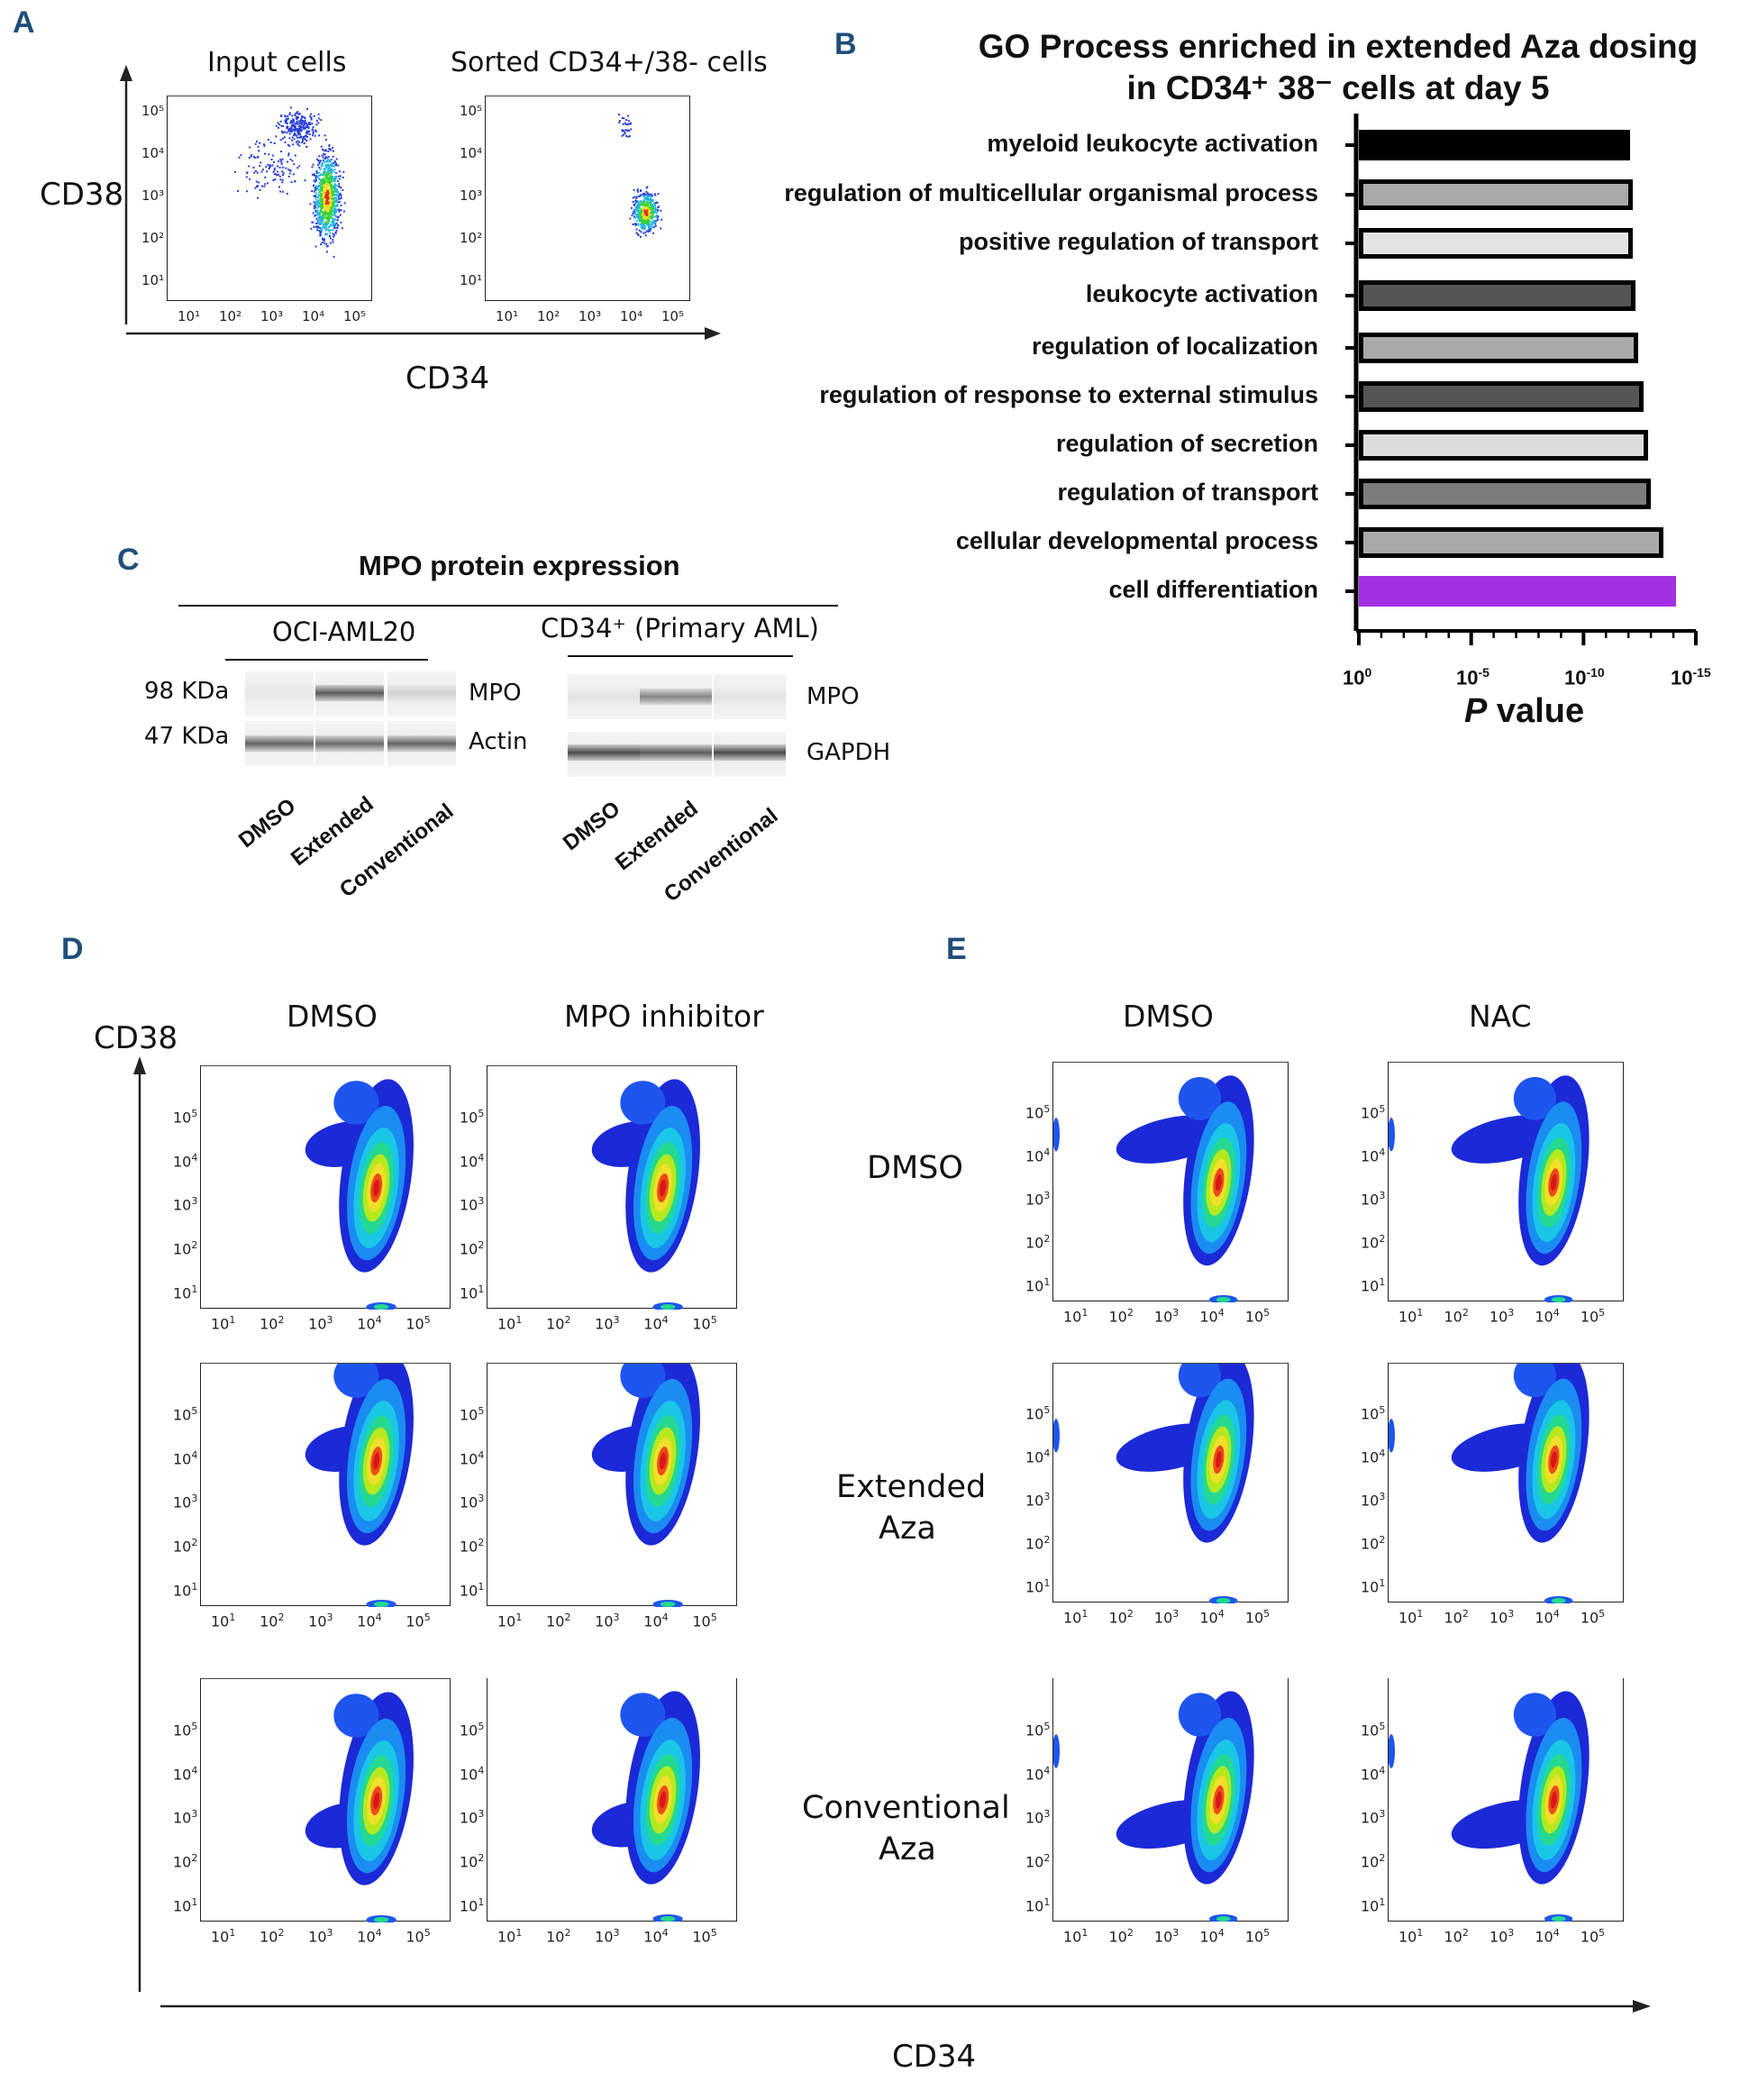 The width and height of the screenshot is (1740, 2100). Describe the element at coordinates (906, 1808) in the screenshot. I see `row-label-conventional-line1: Conventional` at that location.